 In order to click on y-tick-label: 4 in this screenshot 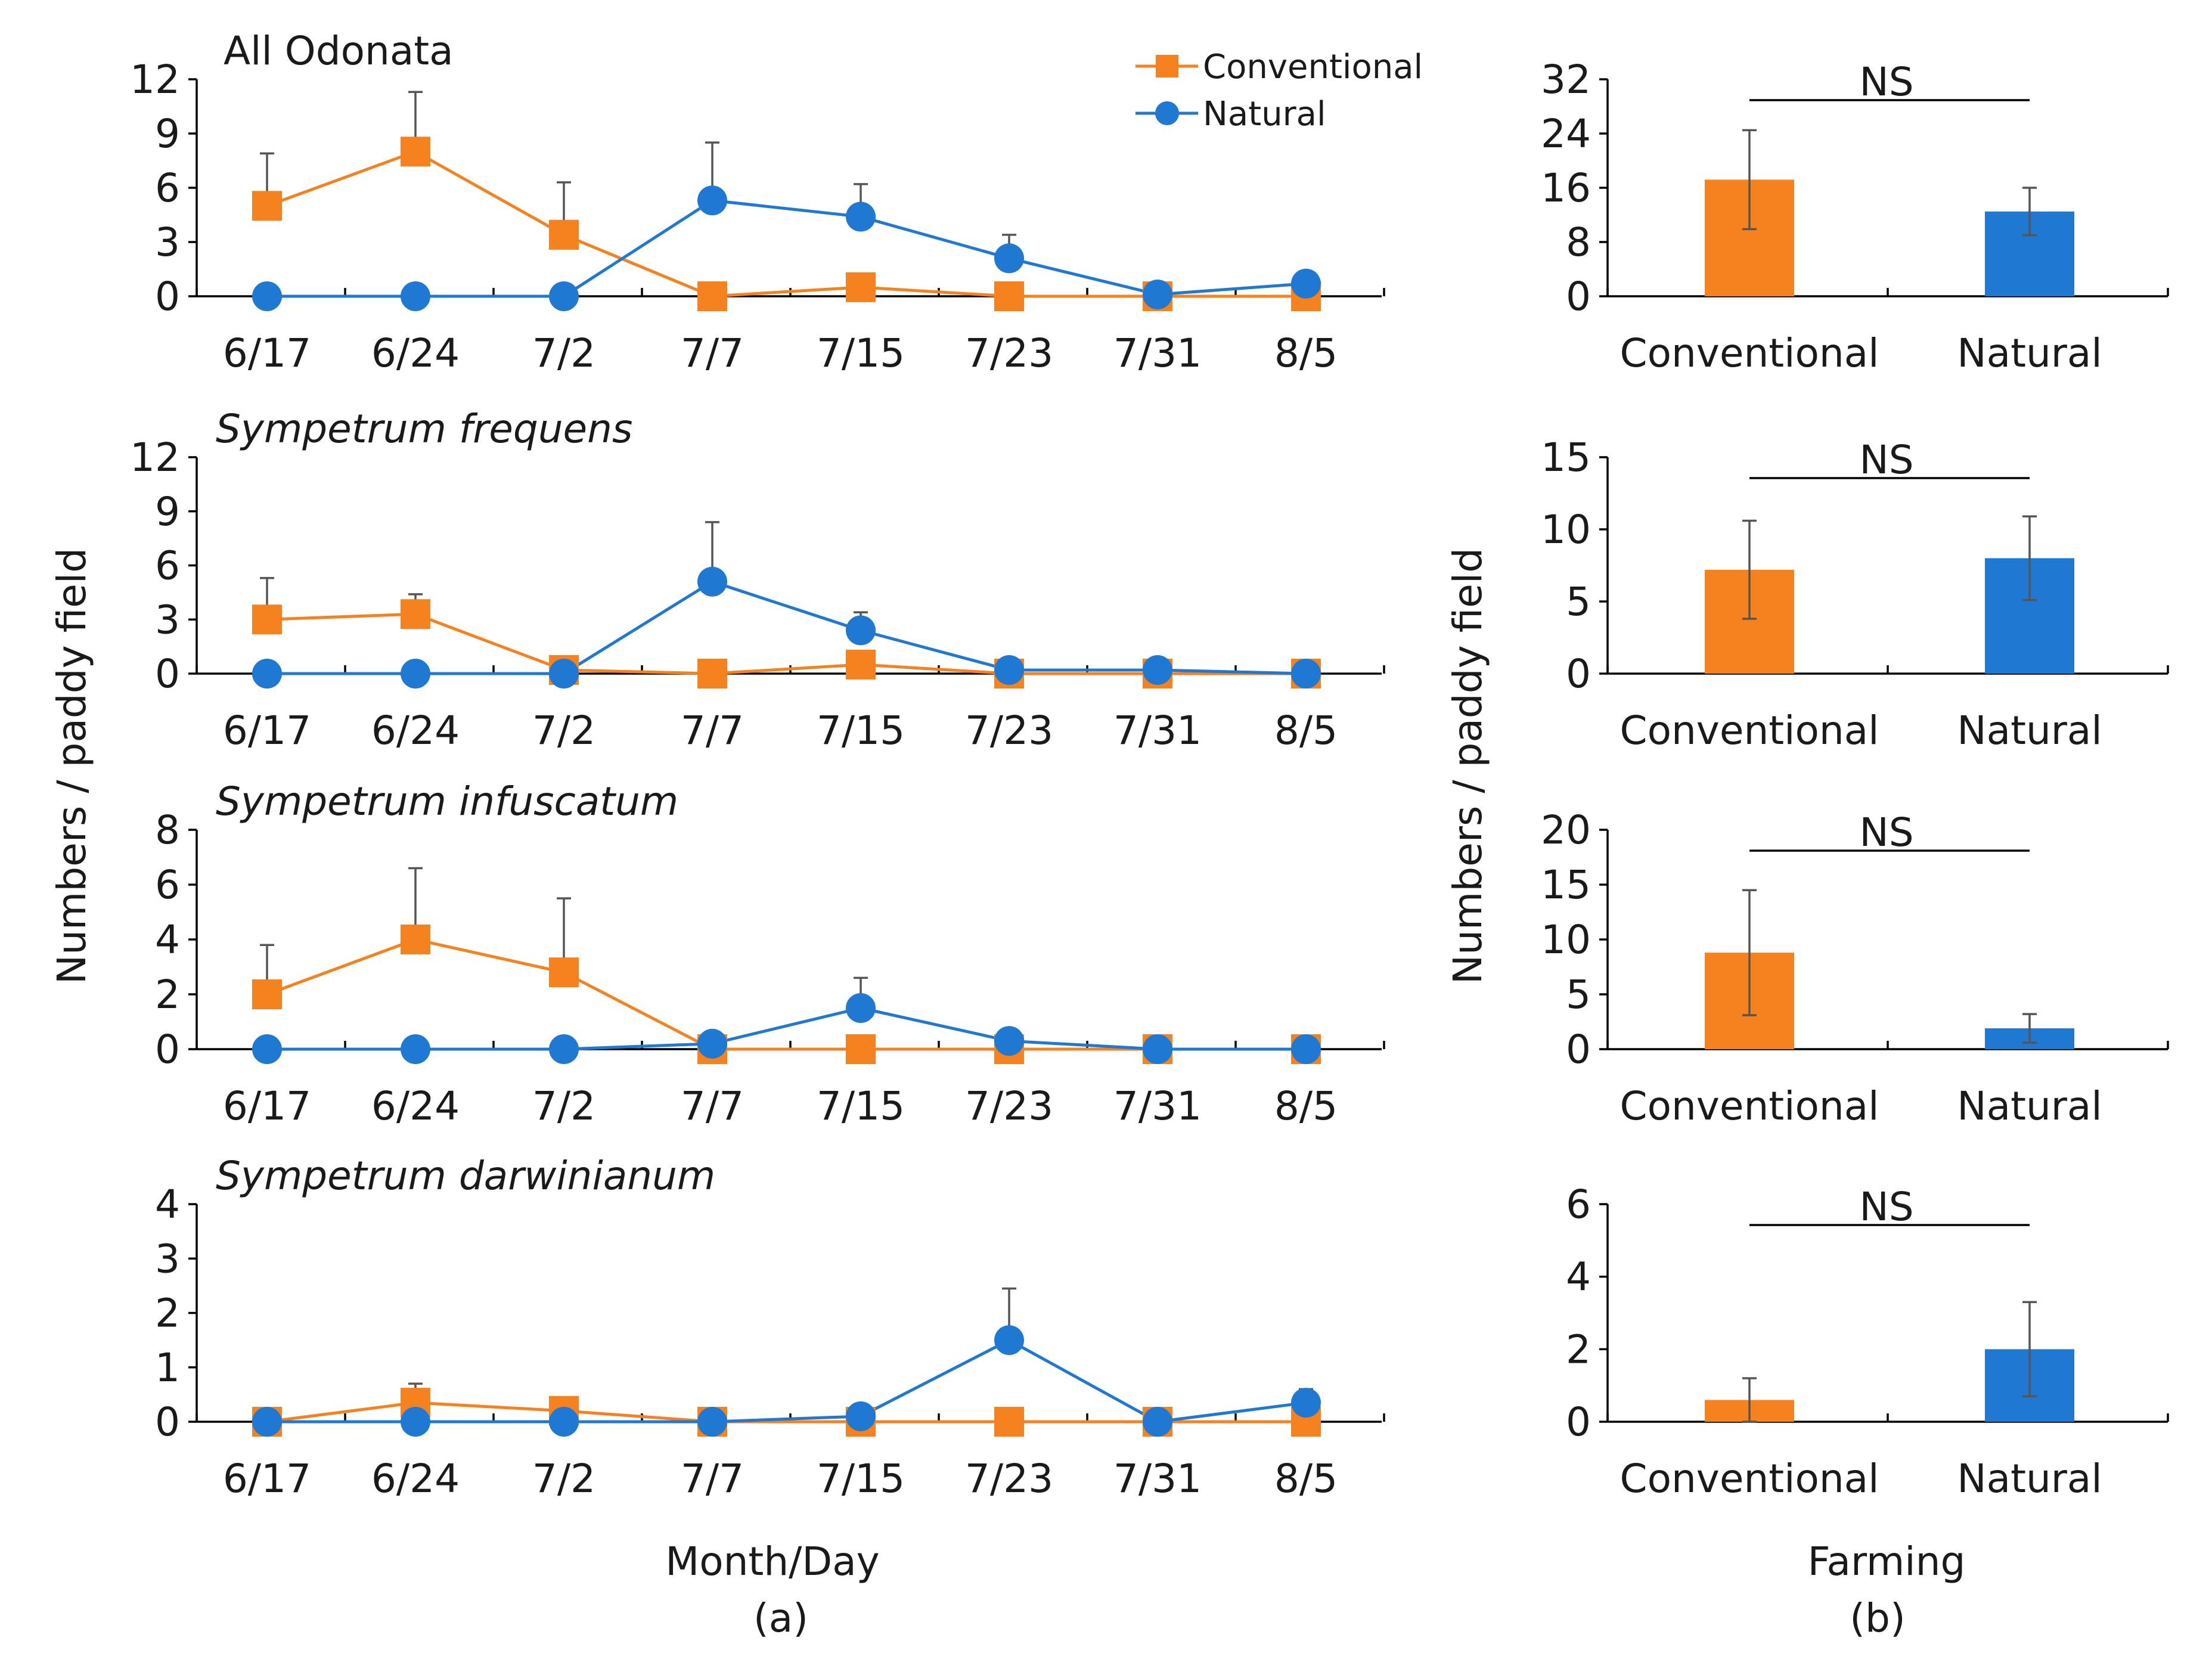, I will do `click(167, 940)`.